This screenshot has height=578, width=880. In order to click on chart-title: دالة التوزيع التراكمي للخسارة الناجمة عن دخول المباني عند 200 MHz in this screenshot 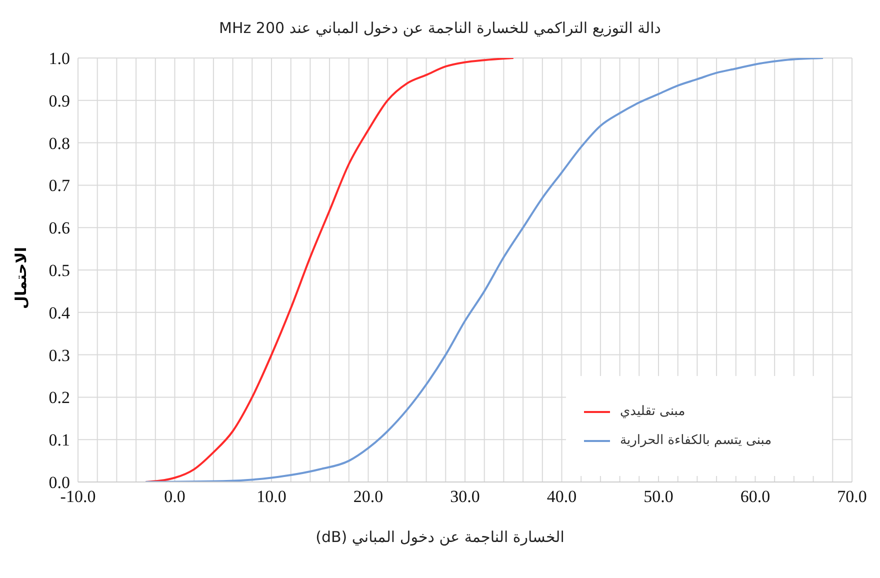, I will do `click(440, 28)`.